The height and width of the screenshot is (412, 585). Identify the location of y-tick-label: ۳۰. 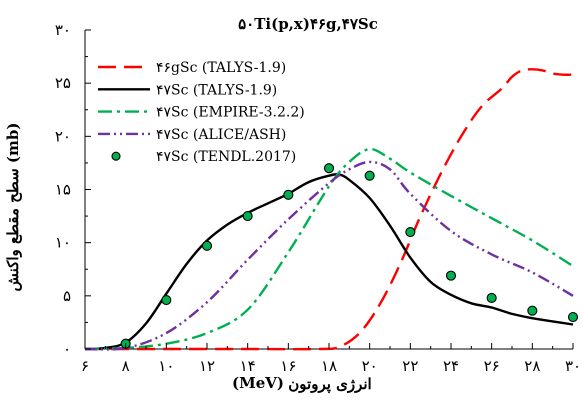
(63, 30).